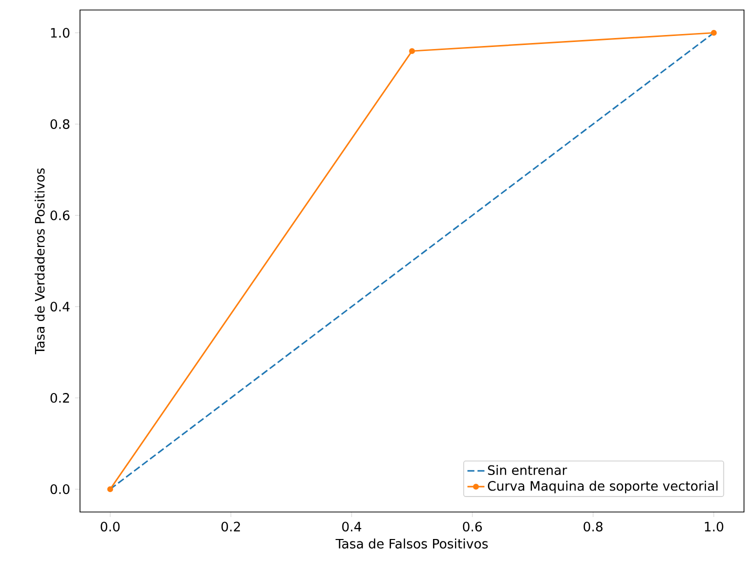  Describe the element at coordinates (60, 215) in the screenshot. I see `y-tick-label: 0.6` at that location.